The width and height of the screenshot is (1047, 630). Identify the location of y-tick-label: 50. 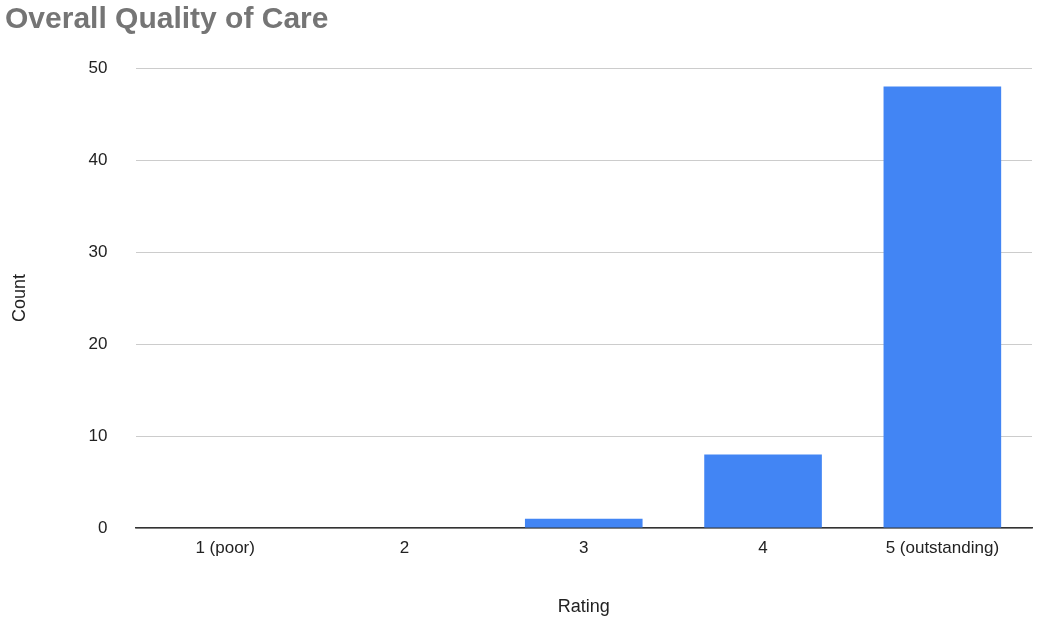
(98, 67).